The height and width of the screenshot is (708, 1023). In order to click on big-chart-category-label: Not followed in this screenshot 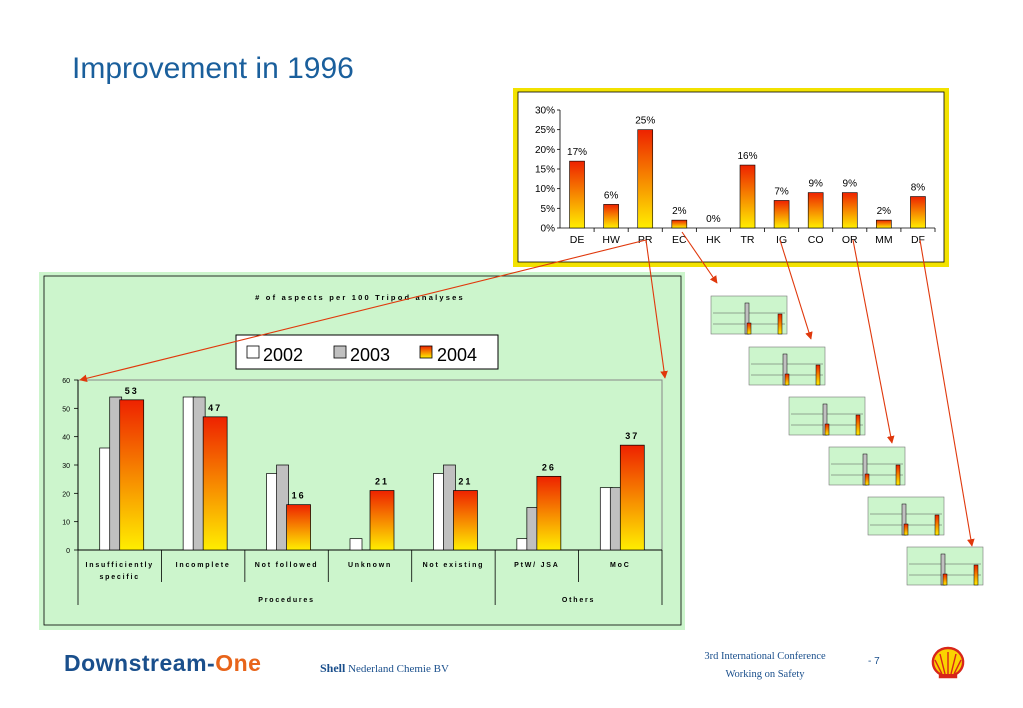, I will do `click(287, 565)`.